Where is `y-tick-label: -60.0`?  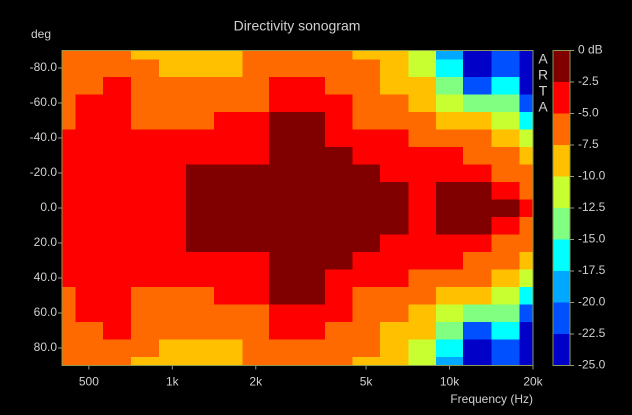 y-tick-label: -60.0 is located at coordinates (44, 102).